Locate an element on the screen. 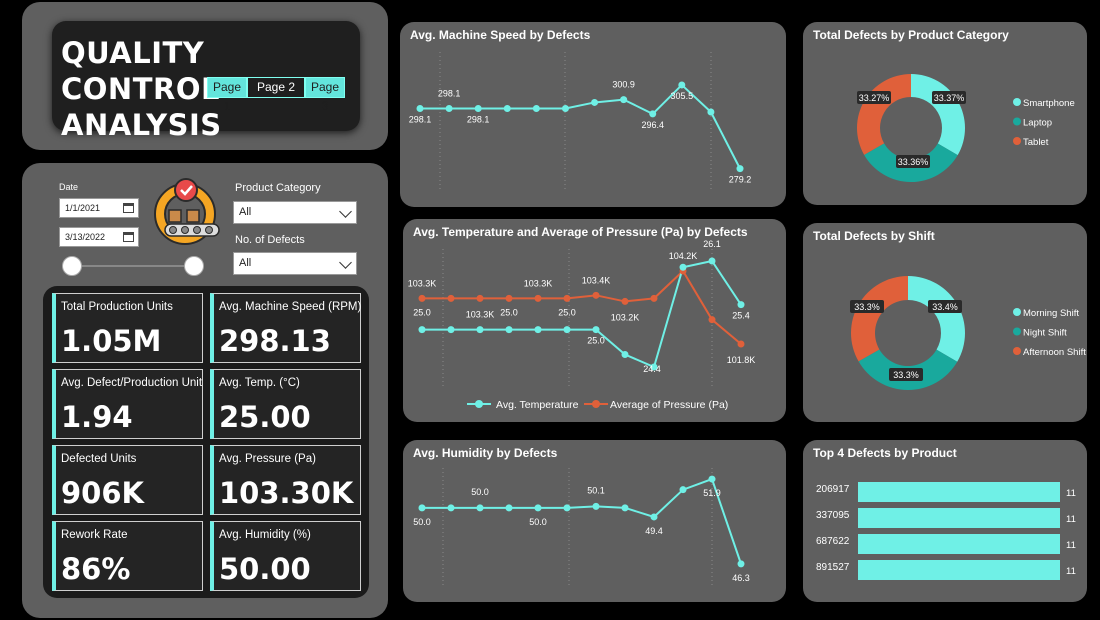 The image size is (1100, 620). temperature-data-label: 26.1 is located at coordinates (712, 244).